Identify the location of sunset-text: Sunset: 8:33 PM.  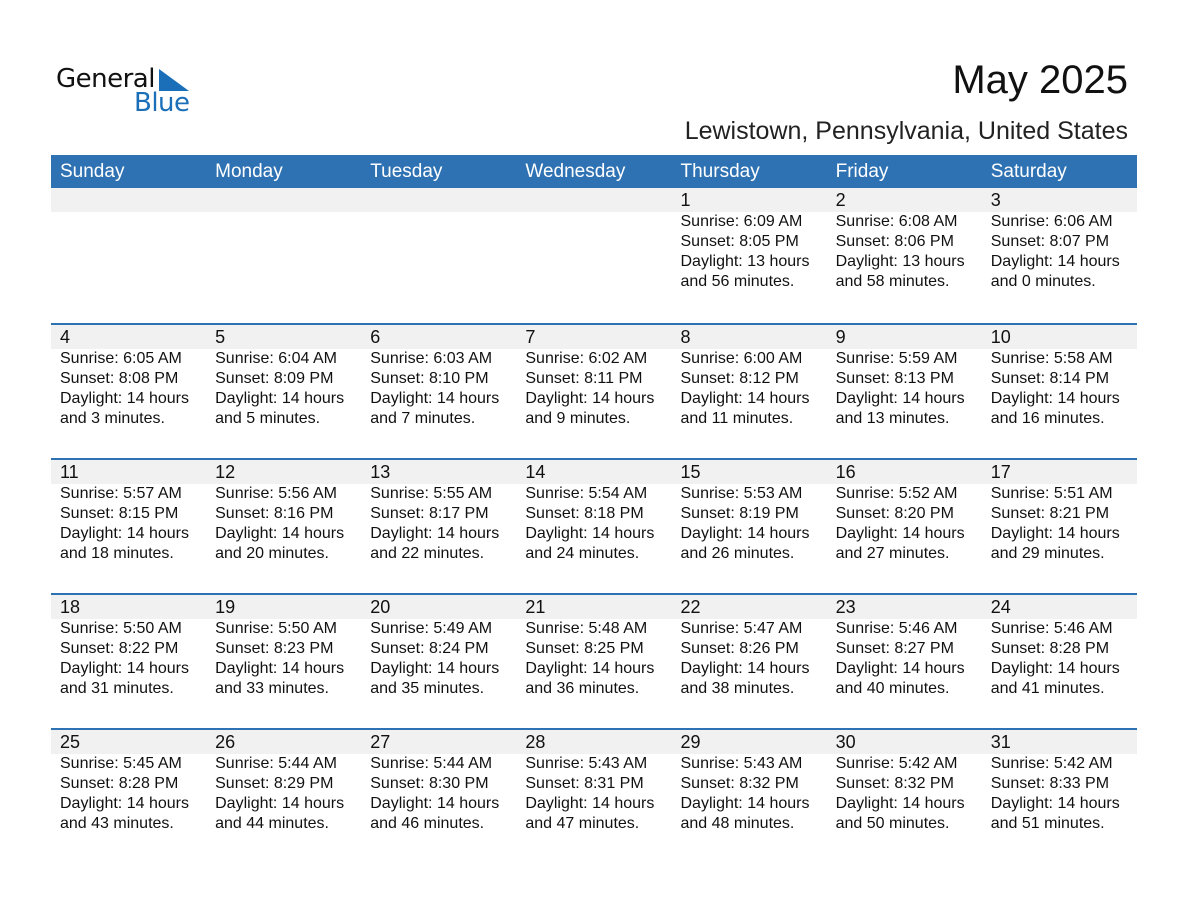
(1050, 783).